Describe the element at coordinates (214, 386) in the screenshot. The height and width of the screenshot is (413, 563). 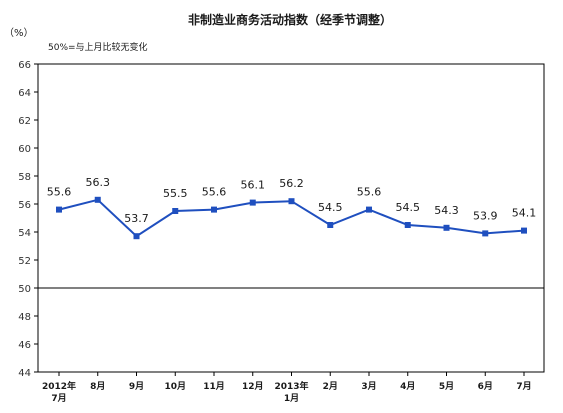
I see `x-tick-label: 11月` at that location.